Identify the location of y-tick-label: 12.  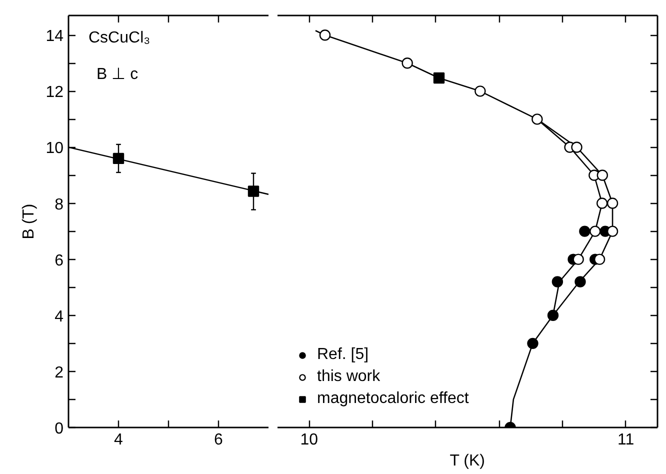
(55, 93).